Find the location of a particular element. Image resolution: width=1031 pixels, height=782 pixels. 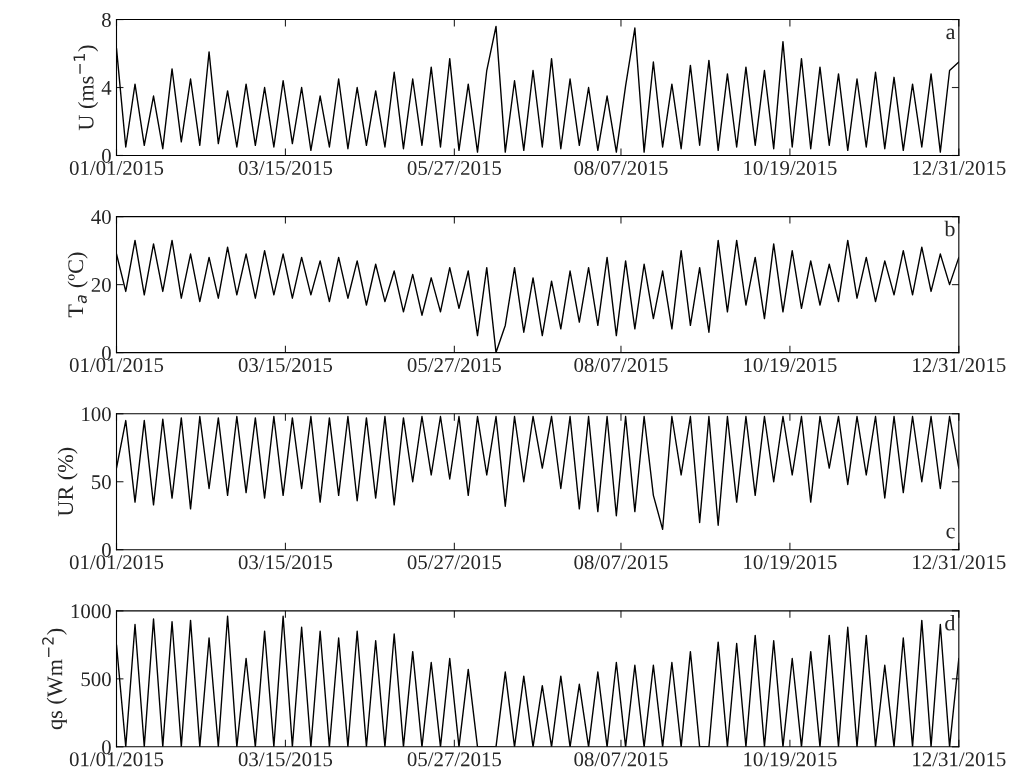

y-axis-title: qs (Wm$^{−2}$) is located at coordinates (54, 679).